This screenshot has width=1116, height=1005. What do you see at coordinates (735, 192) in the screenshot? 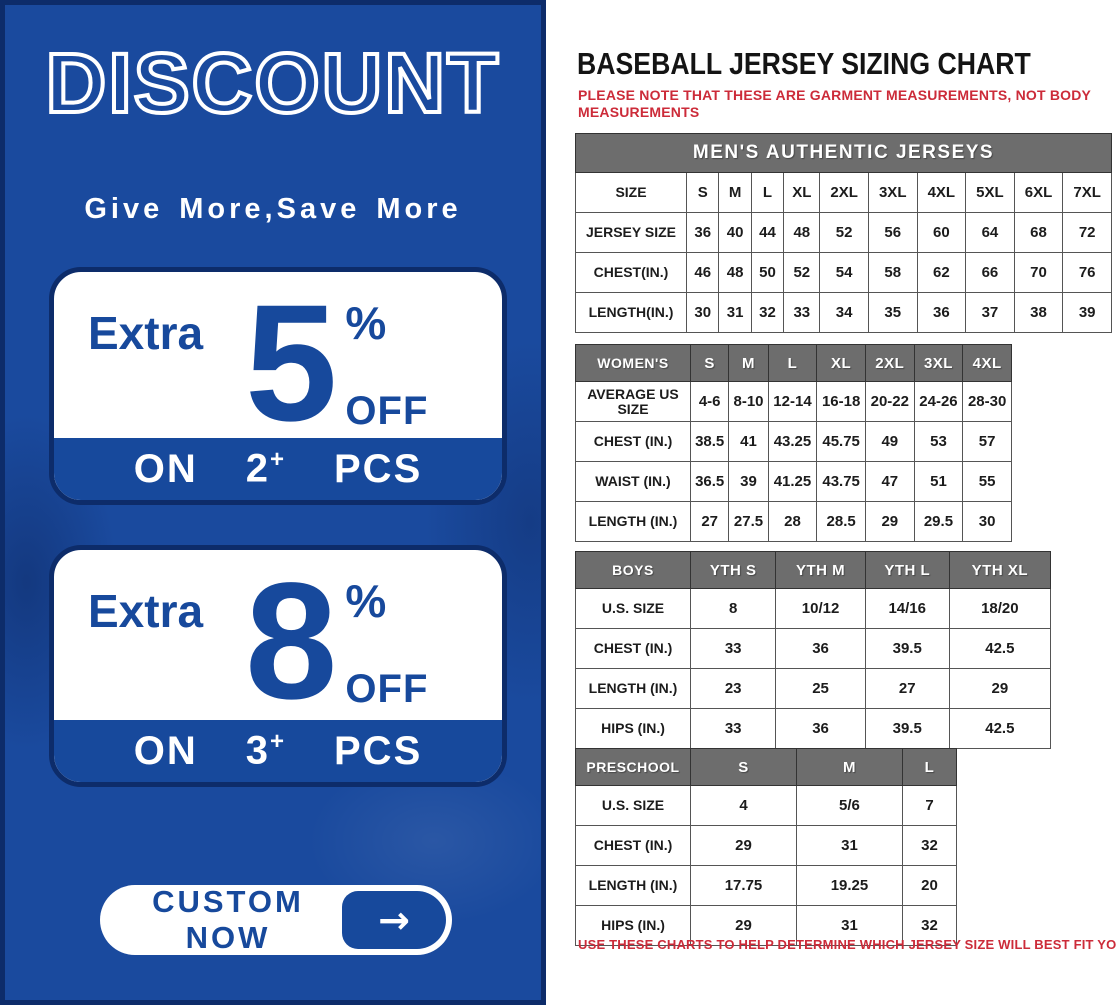
I see `value-cell: M` at bounding box center [735, 192].